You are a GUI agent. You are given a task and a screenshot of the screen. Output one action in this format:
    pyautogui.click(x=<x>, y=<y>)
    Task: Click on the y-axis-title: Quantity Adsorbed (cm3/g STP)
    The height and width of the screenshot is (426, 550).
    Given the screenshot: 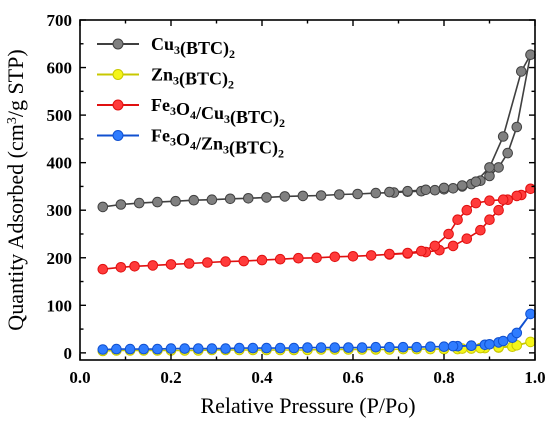 What is the action you would take?
    pyautogui.click(x=15, y=189)
    